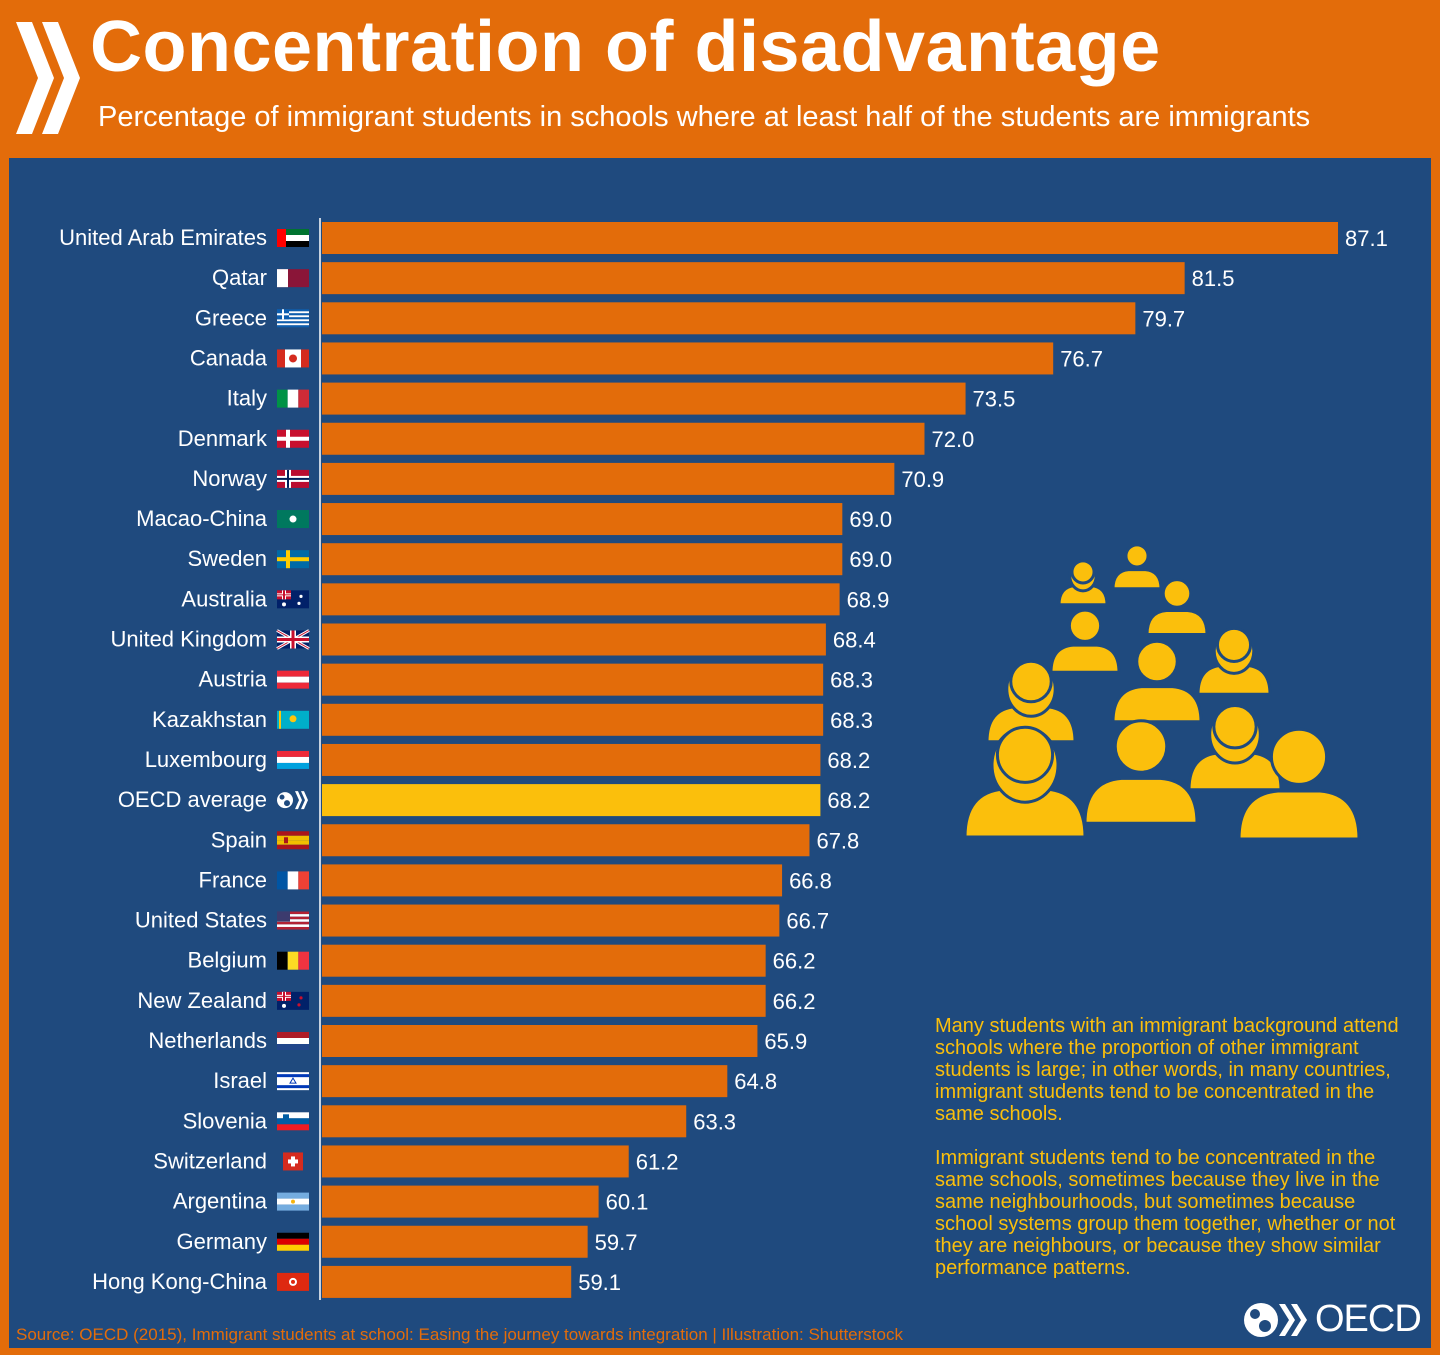 The image size is (1440, 1355). What do you see at coordinates (1275, 1320) in the screenshot?
I see `oecd-globe-icon` at bounding box center [1275, 1320].